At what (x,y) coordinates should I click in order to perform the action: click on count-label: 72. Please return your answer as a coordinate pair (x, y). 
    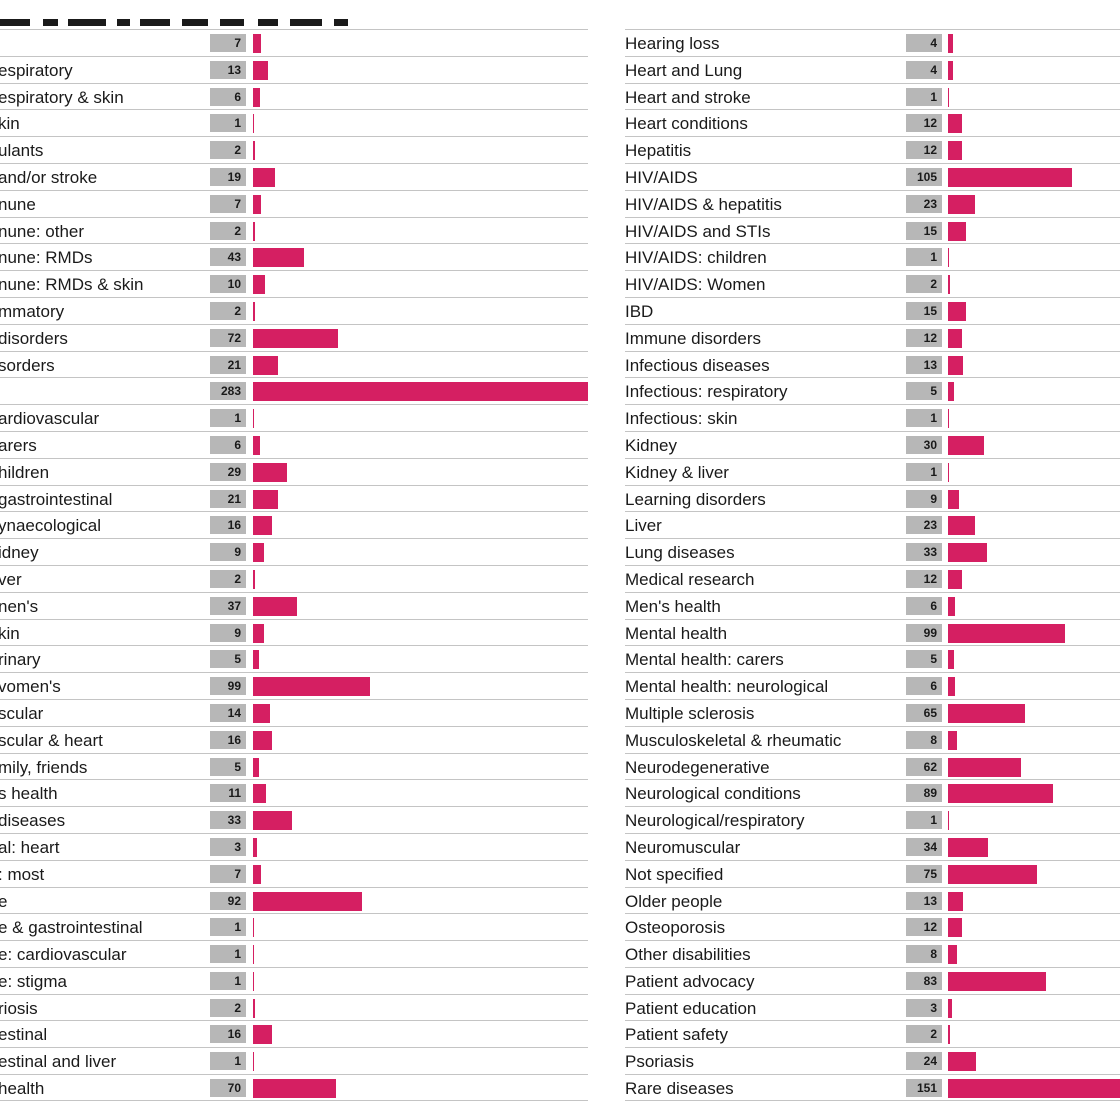
    Looking at the image, I should click on (228, 337).